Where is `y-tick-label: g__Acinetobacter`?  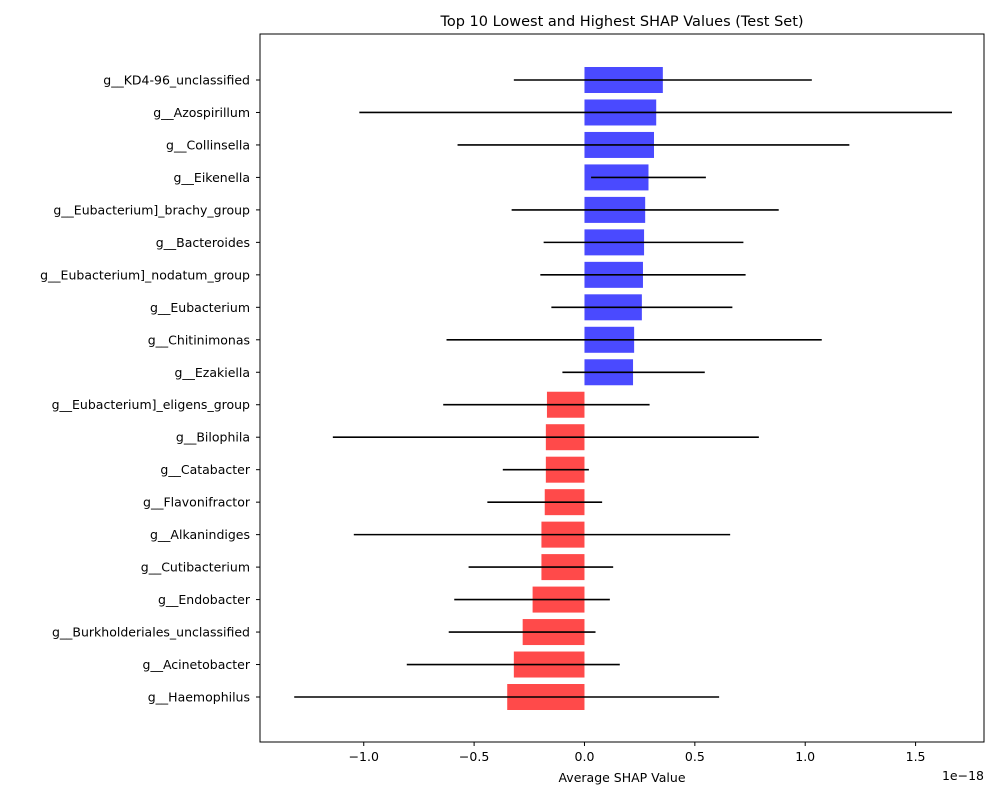
y-tick-label: g__Acinetobacter is located at coordinates (197, 664).